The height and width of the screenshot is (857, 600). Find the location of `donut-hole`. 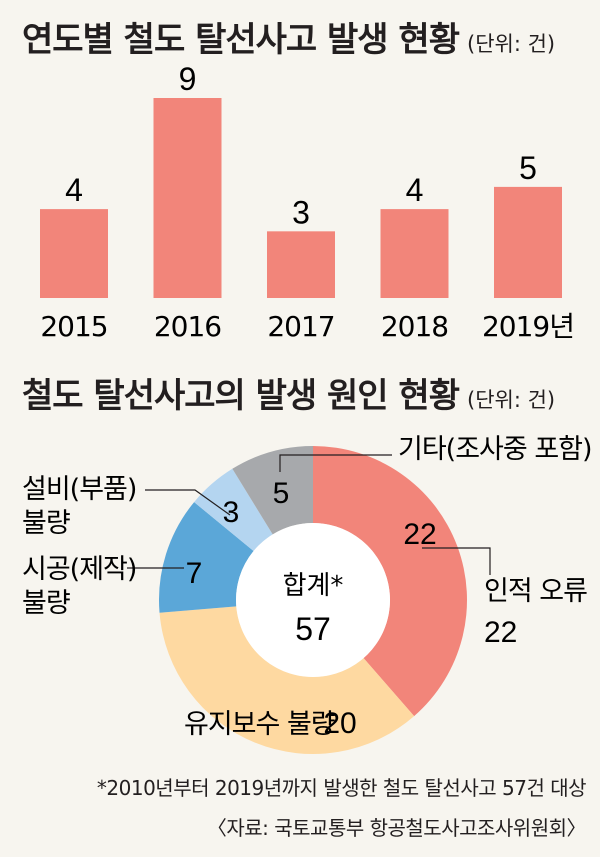

donut-hole is located at coordinates (313, 600).